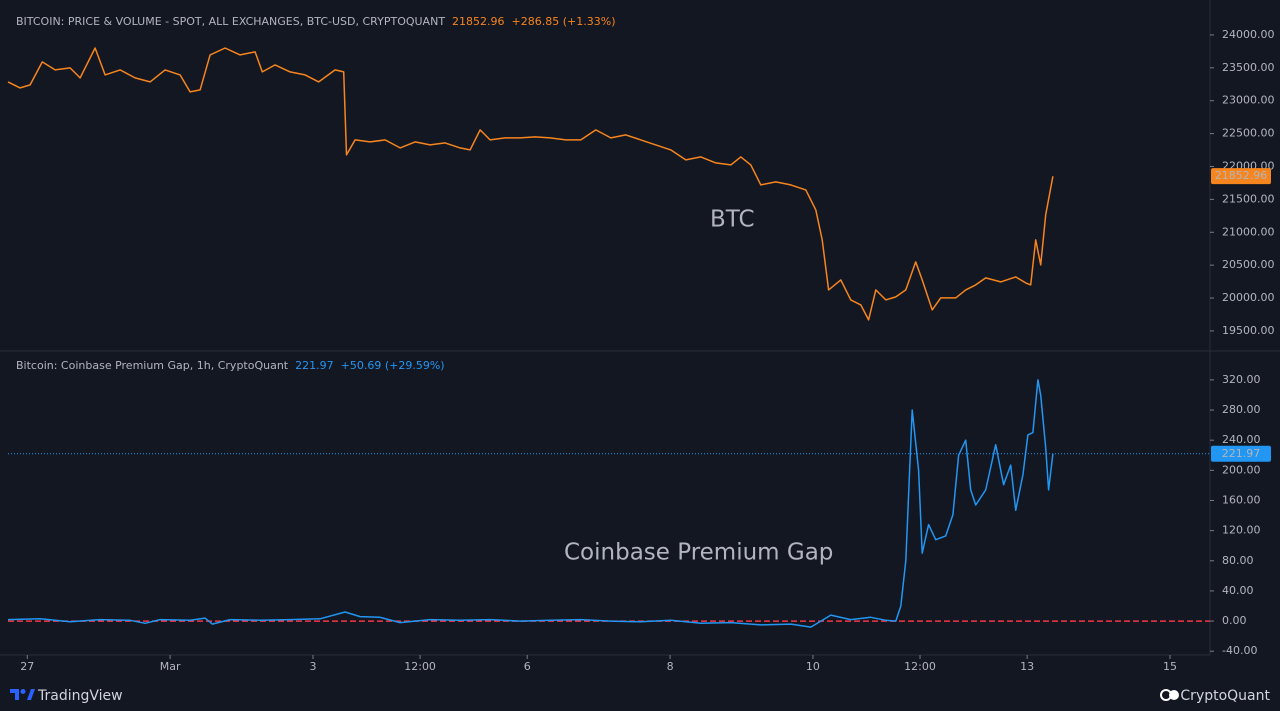 This screenshot has width=1280, height=711. I want to click on y-tick-label: 23500.00, so click(1248, 67).